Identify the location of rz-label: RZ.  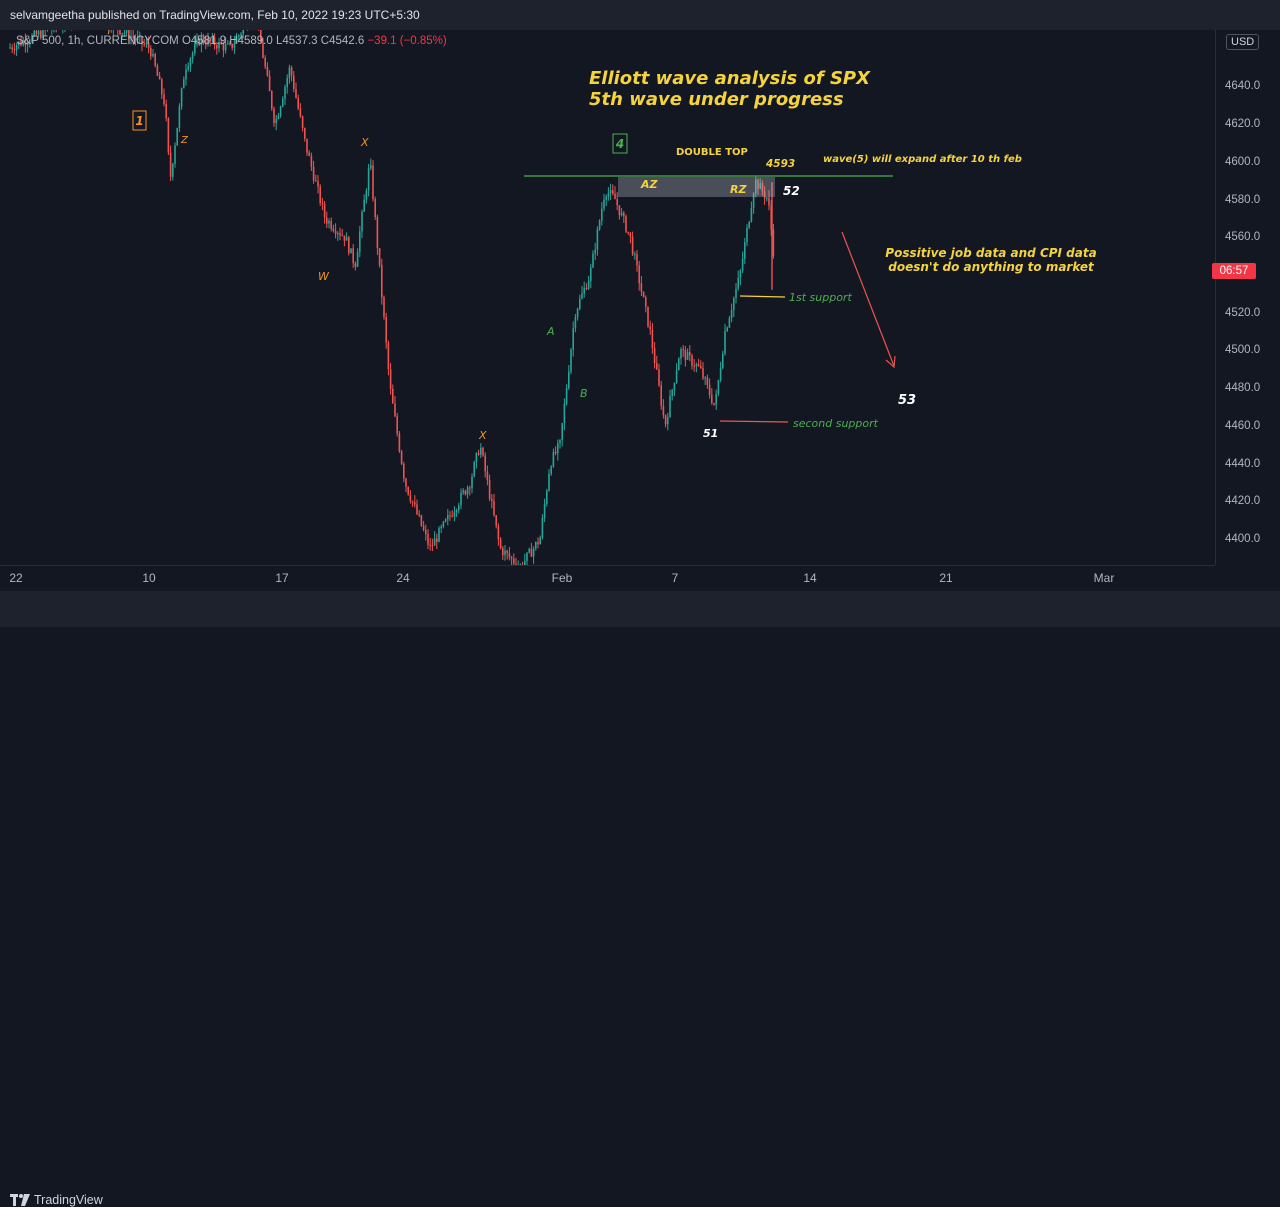
(738, 189).